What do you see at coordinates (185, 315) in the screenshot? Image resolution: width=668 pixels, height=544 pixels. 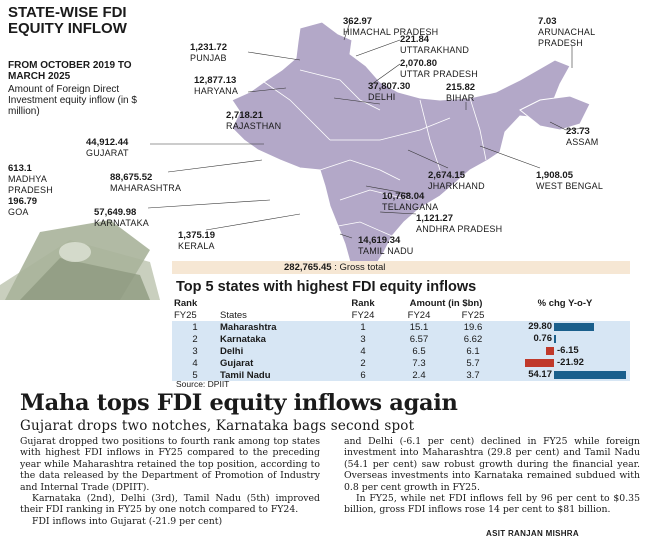 I see `header-fy25: FY25` at bounding box center [185, 315].